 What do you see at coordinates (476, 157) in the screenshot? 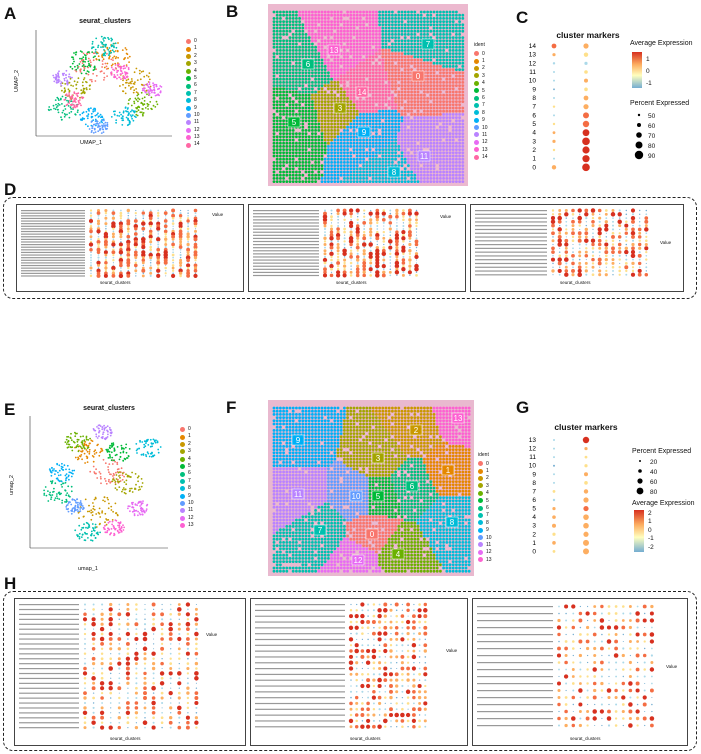
I see `legend-dot` at bounding box center [476, 157].